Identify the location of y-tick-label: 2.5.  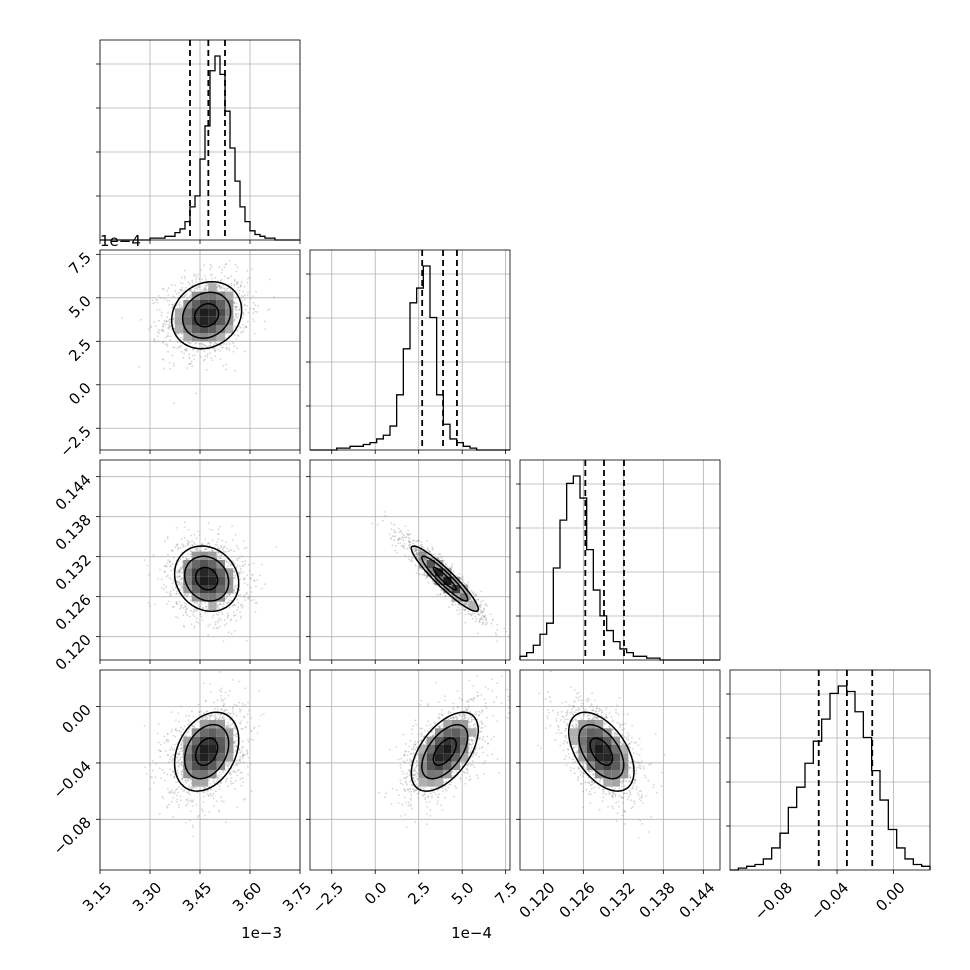
(80, 350).